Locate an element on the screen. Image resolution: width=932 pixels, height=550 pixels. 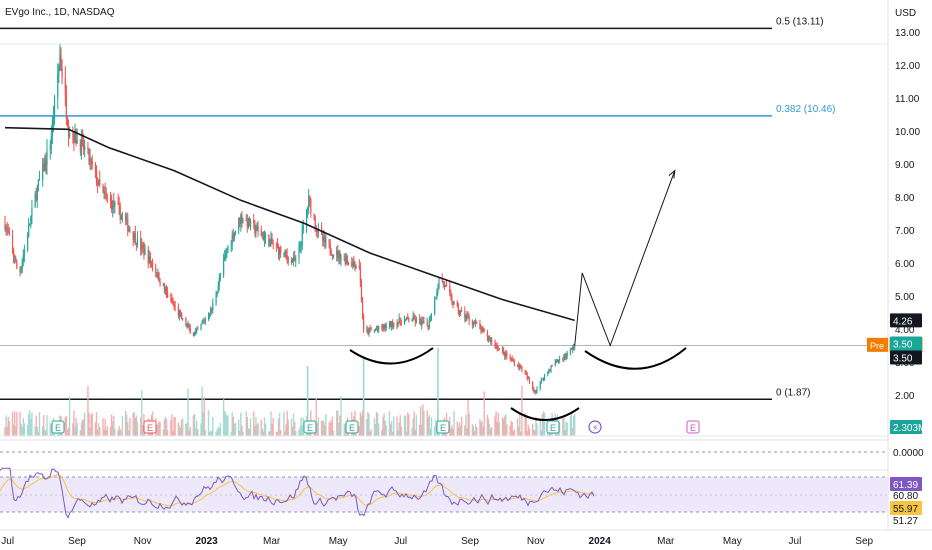
time-tick-label: May is located at coordinates (732, 541).